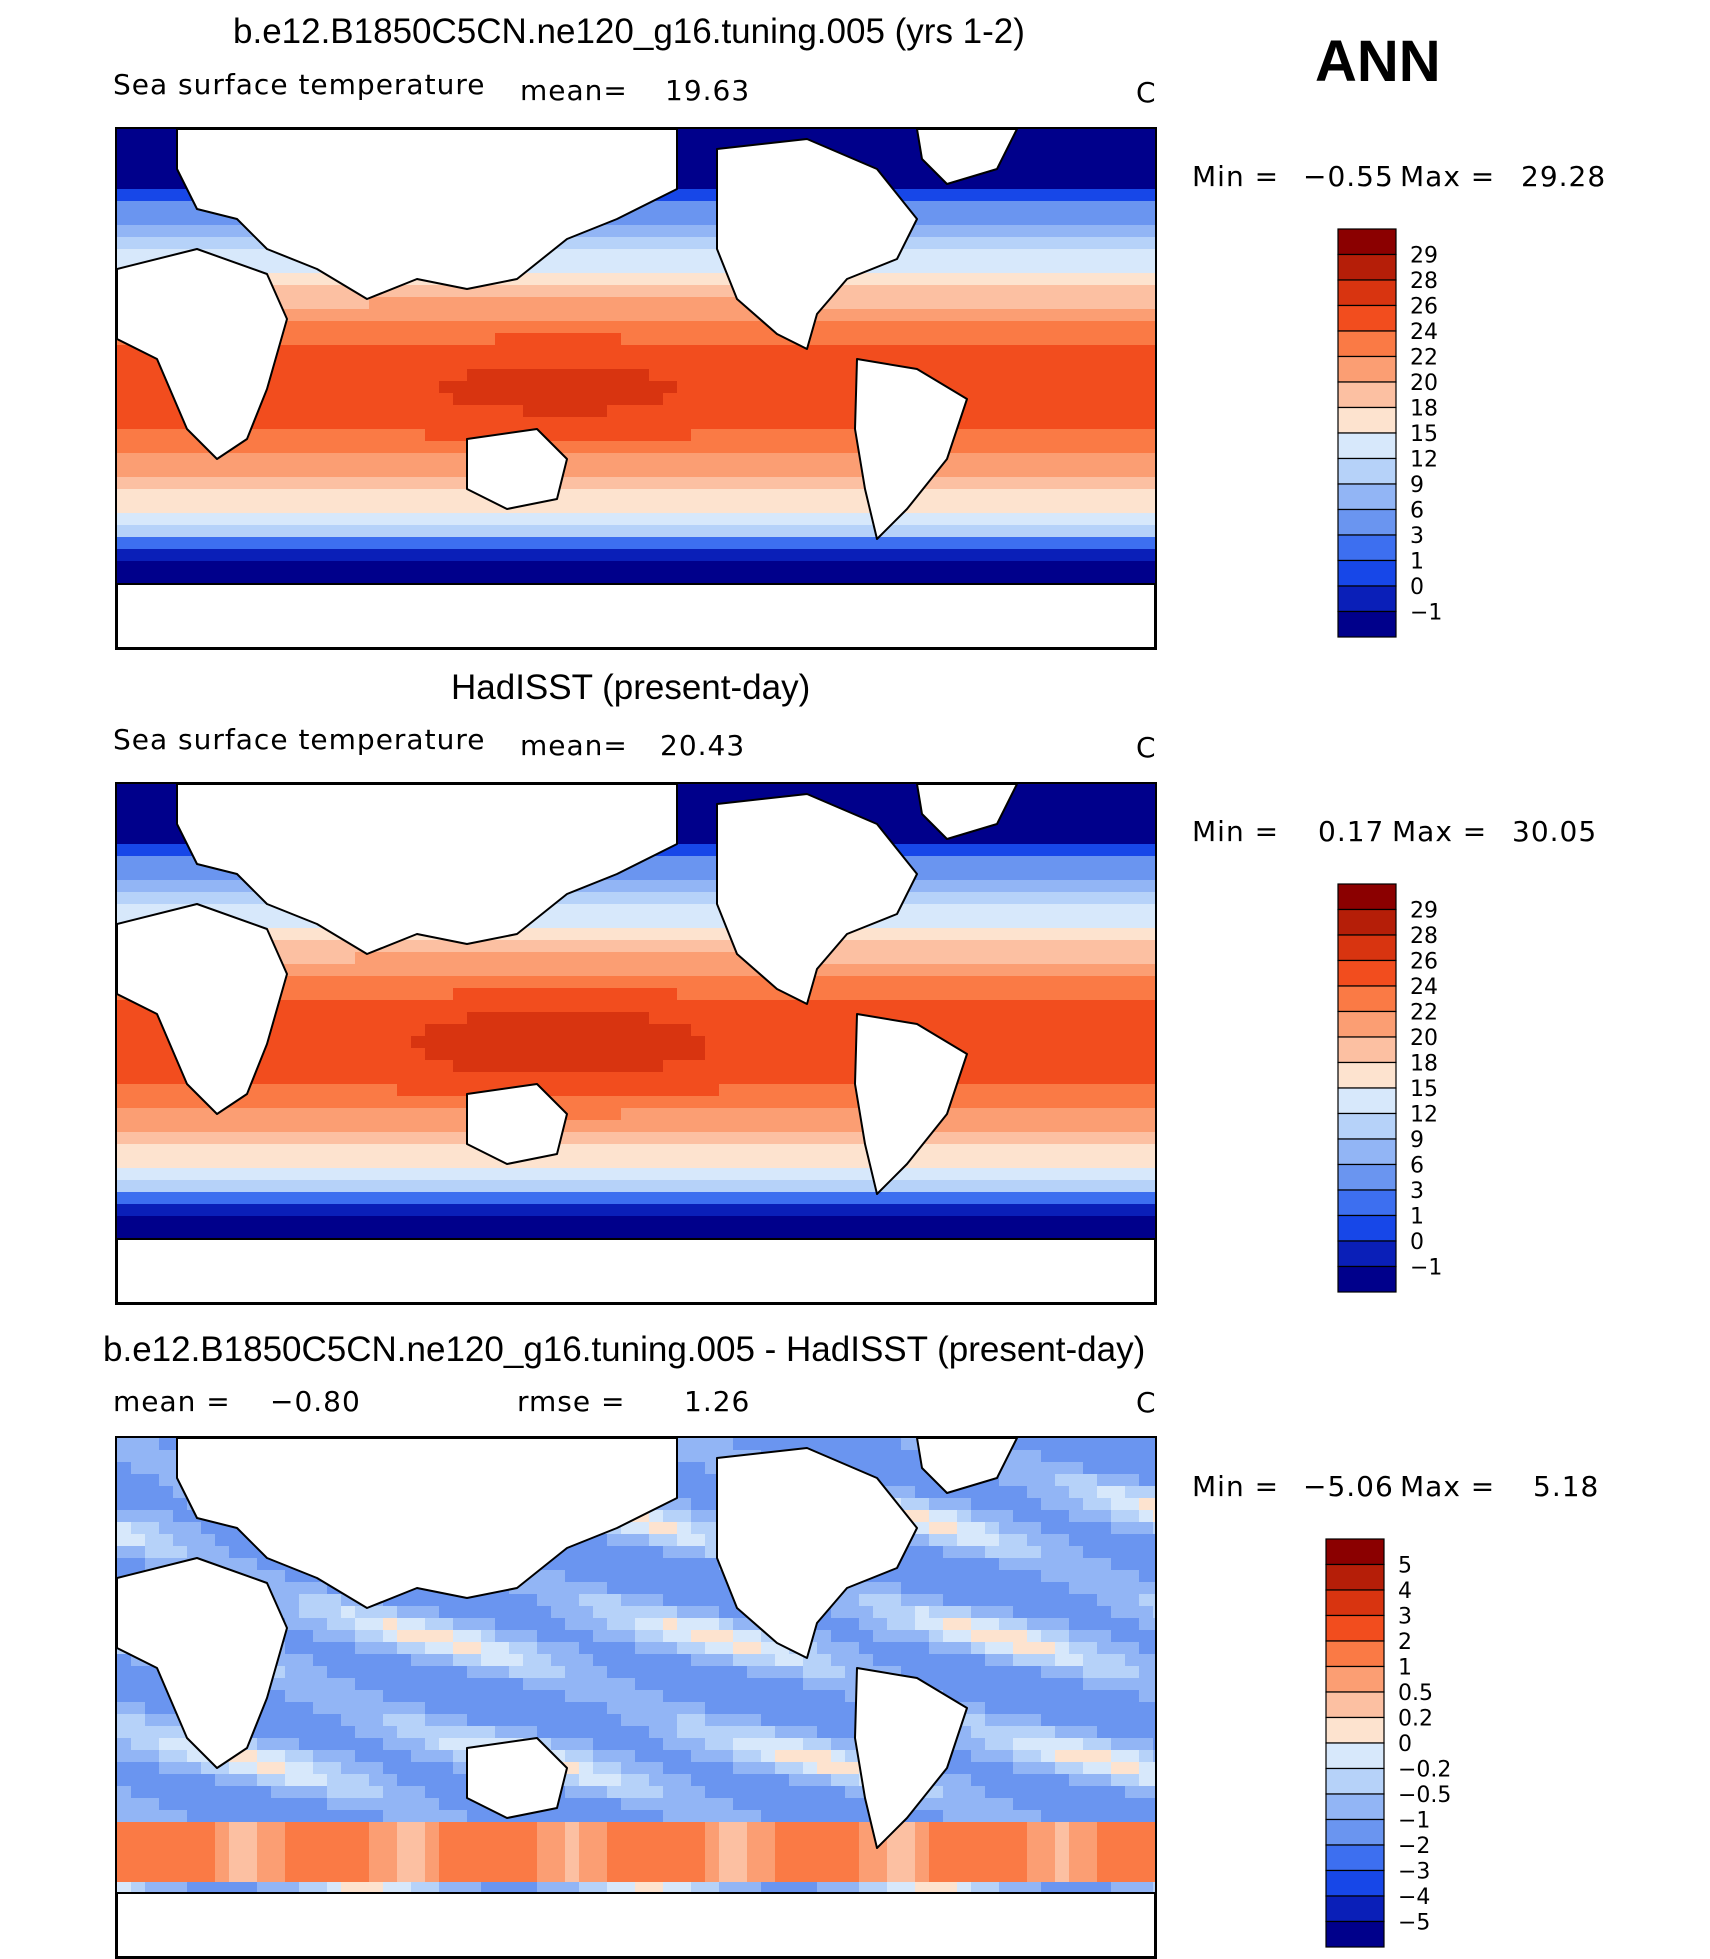 The height and width of the screenshot is (1959, 1710). What do you see at coordinates (1146, 747) in the screenshot?
I see `panel-2-units: C` at bounding box center [1146, 747].